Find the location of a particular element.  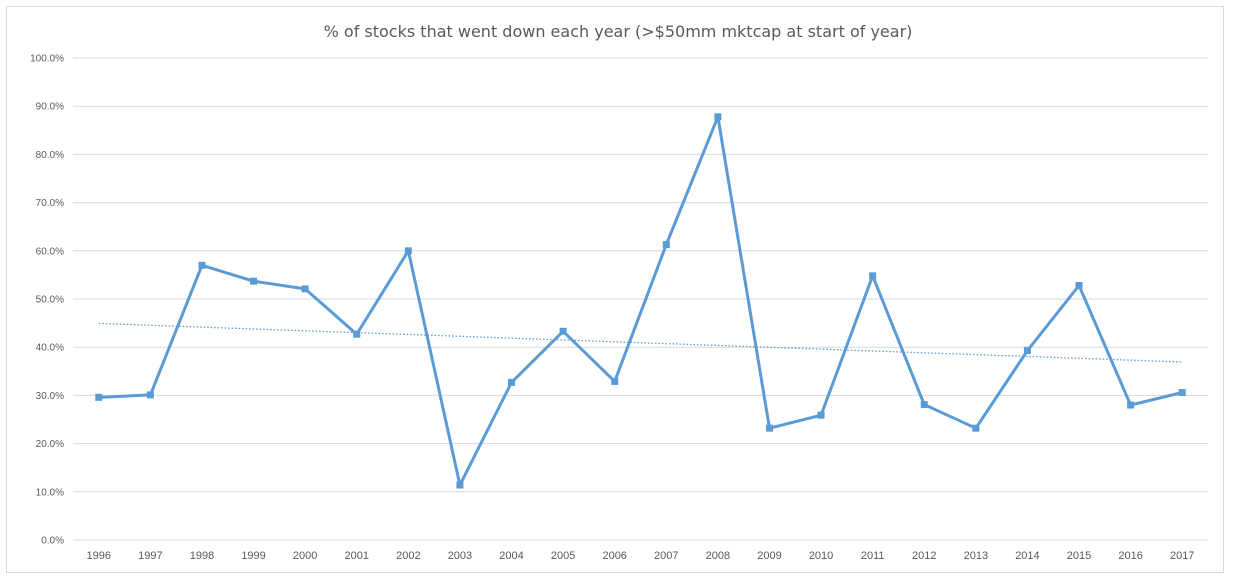

y-tick-label: 40.0% is located at coordinates (50, 348).